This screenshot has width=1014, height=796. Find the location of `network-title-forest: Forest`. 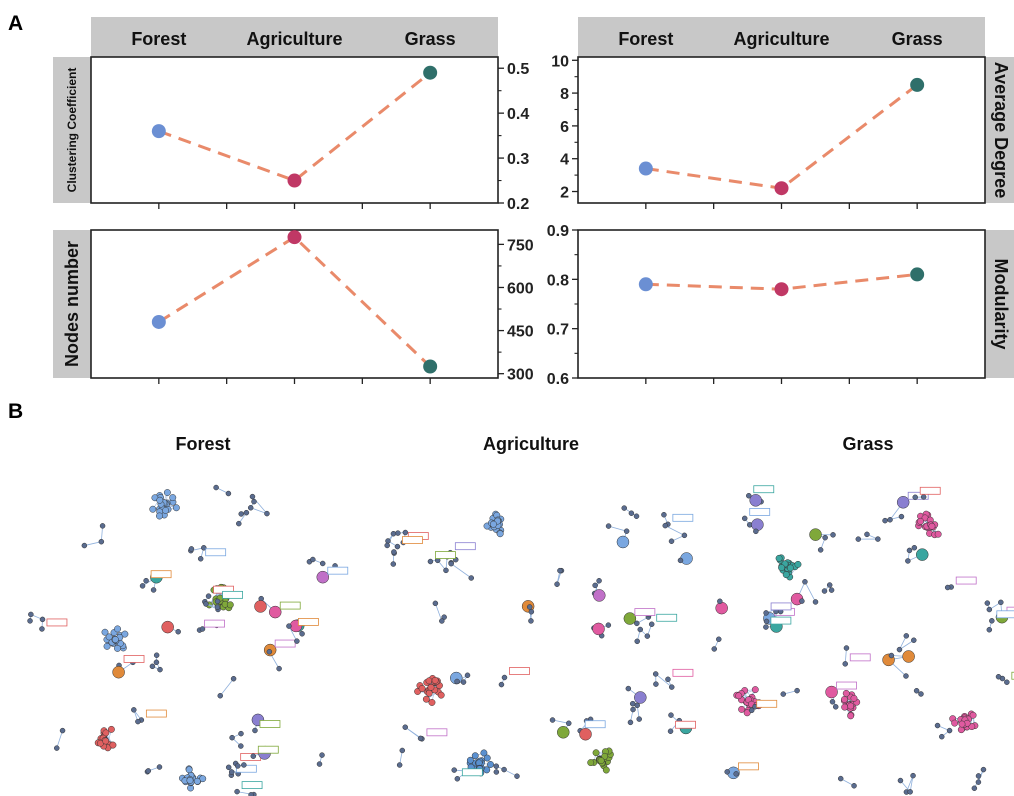

network-title-forest: Forest is located at coordinates (202, 444).